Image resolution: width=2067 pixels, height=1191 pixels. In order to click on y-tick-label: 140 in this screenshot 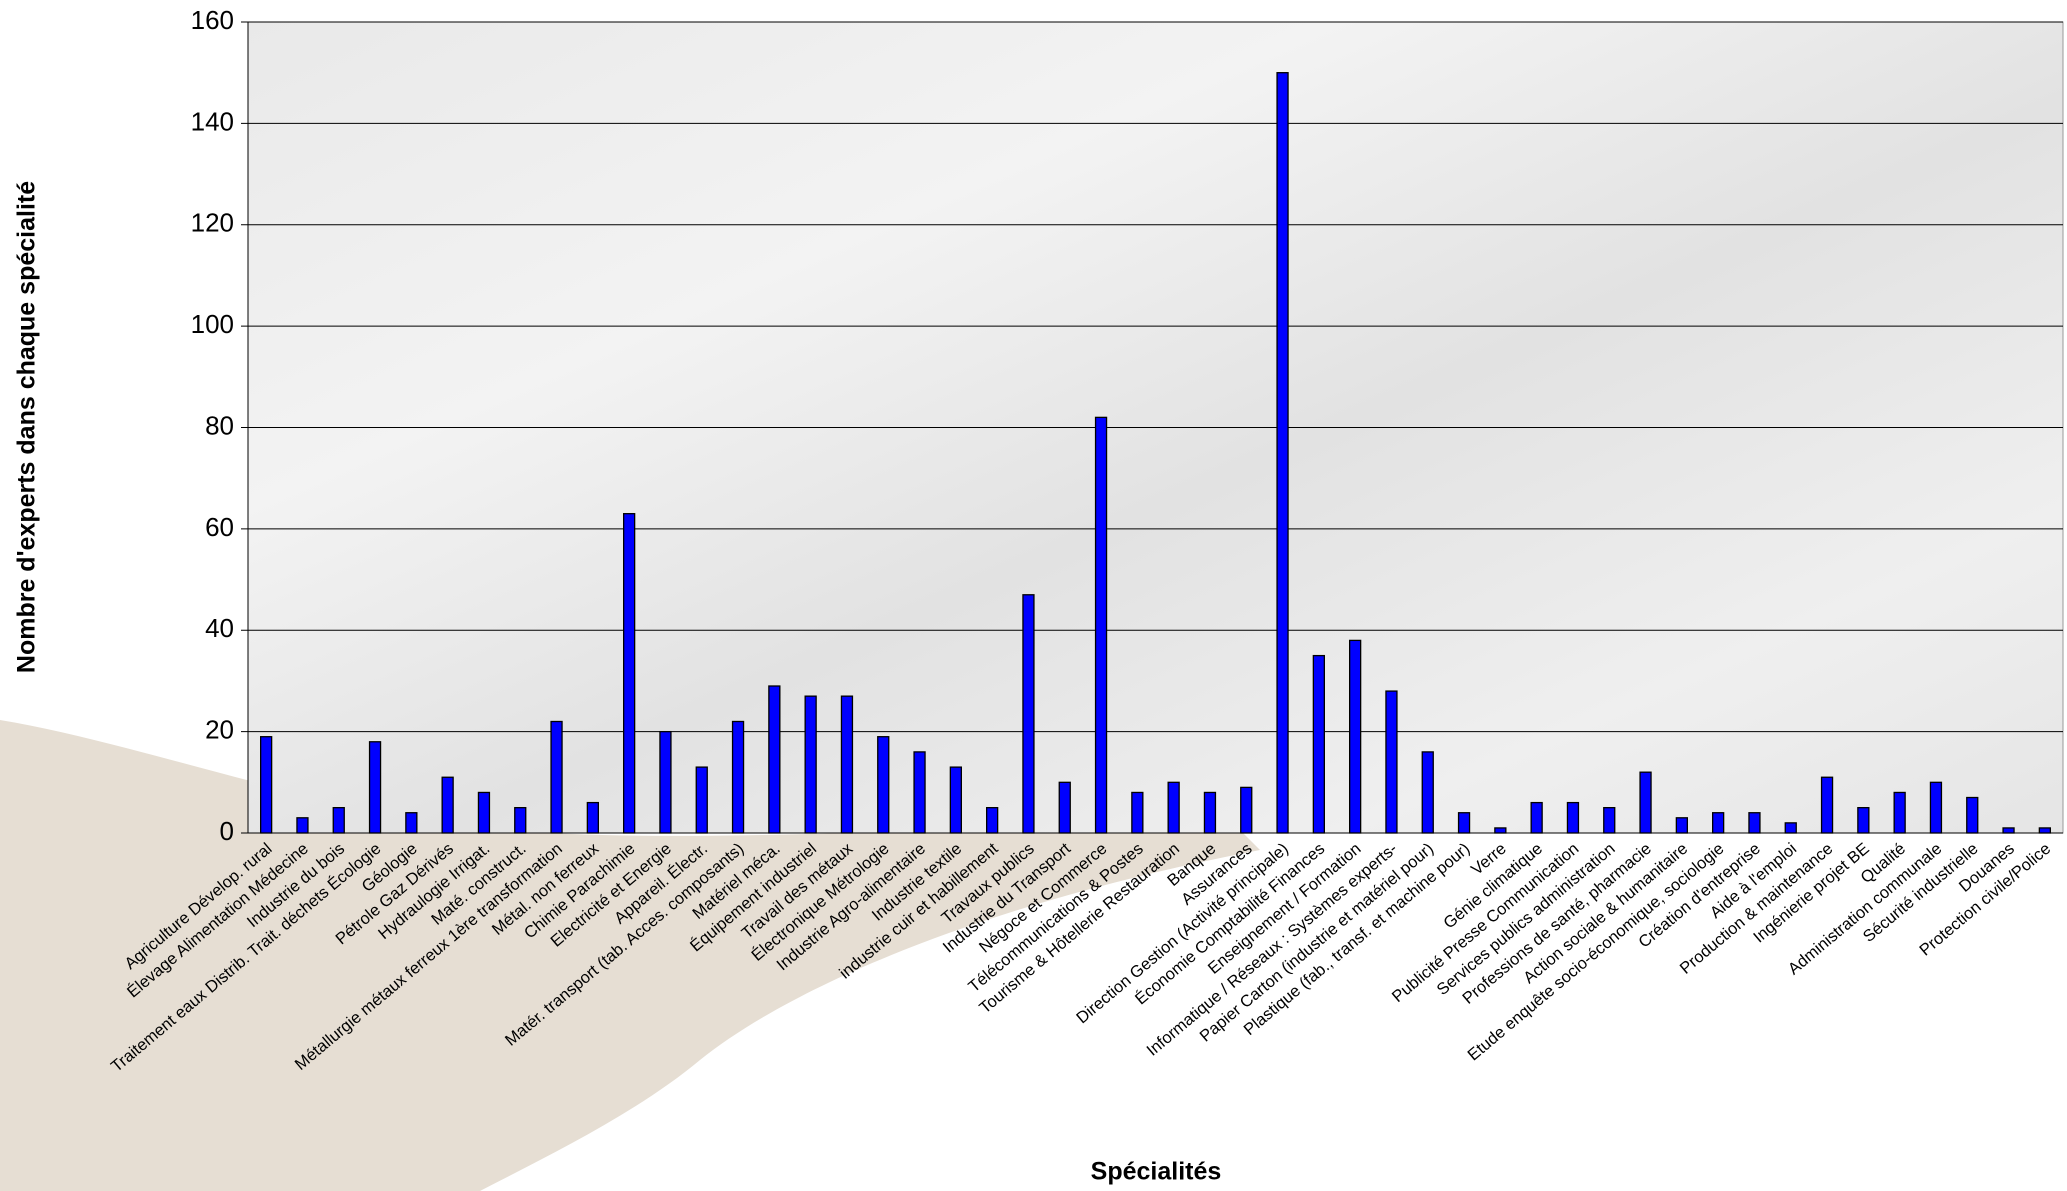, I will do `click(212, 121)`.